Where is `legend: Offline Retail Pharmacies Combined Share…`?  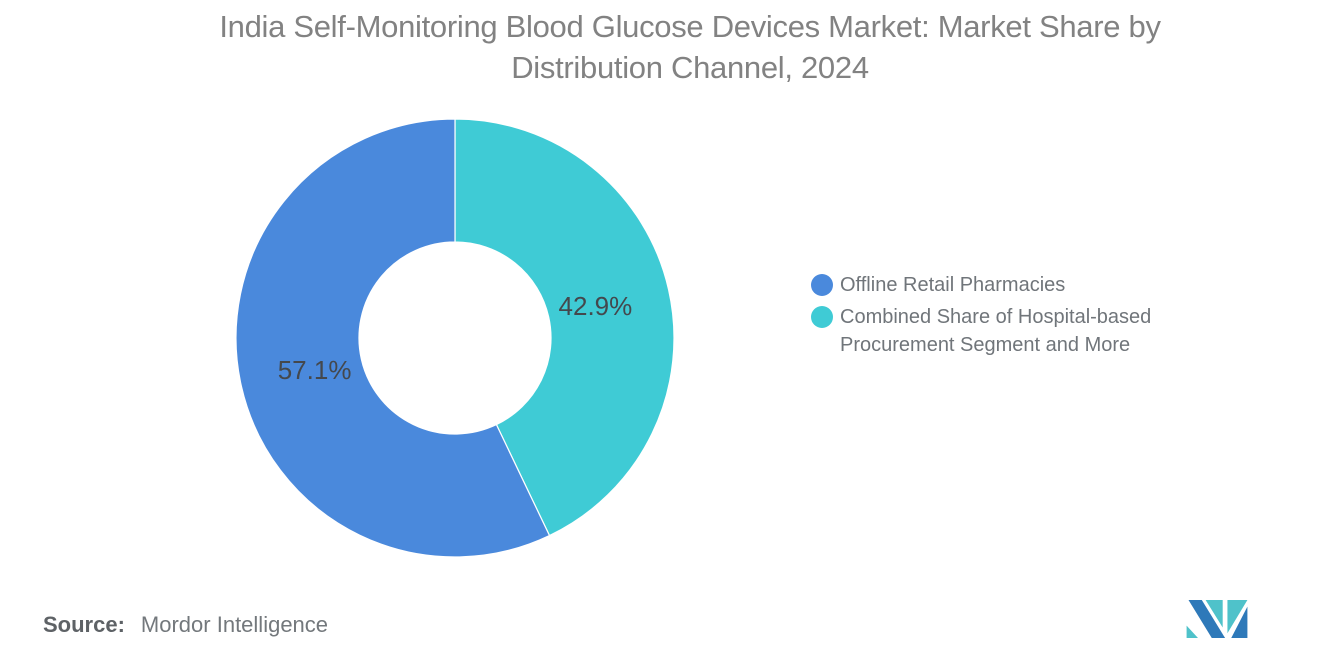
legend: Offline Retail Pharmacies Combined Share… is located at coordinates (1002, 317).